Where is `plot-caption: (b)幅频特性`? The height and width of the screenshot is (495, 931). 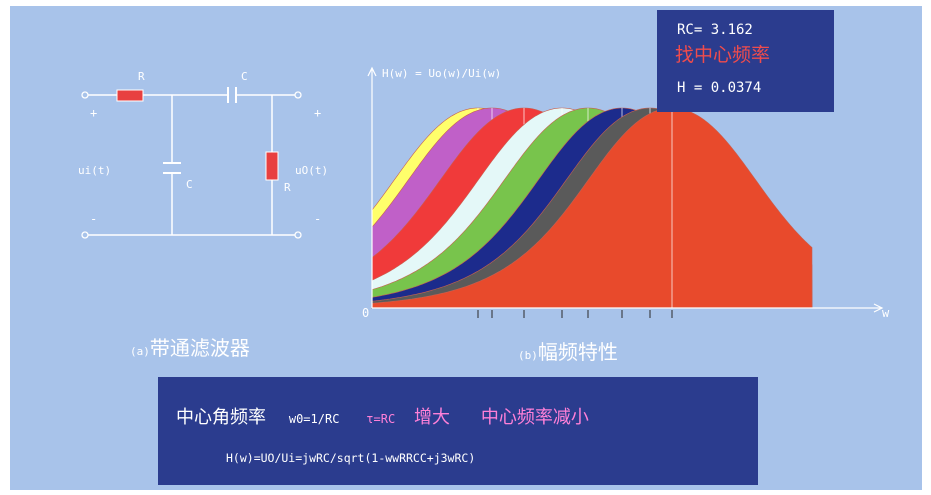 plot-caption: (b)幅频特性 is located at coordinates (568, 350).